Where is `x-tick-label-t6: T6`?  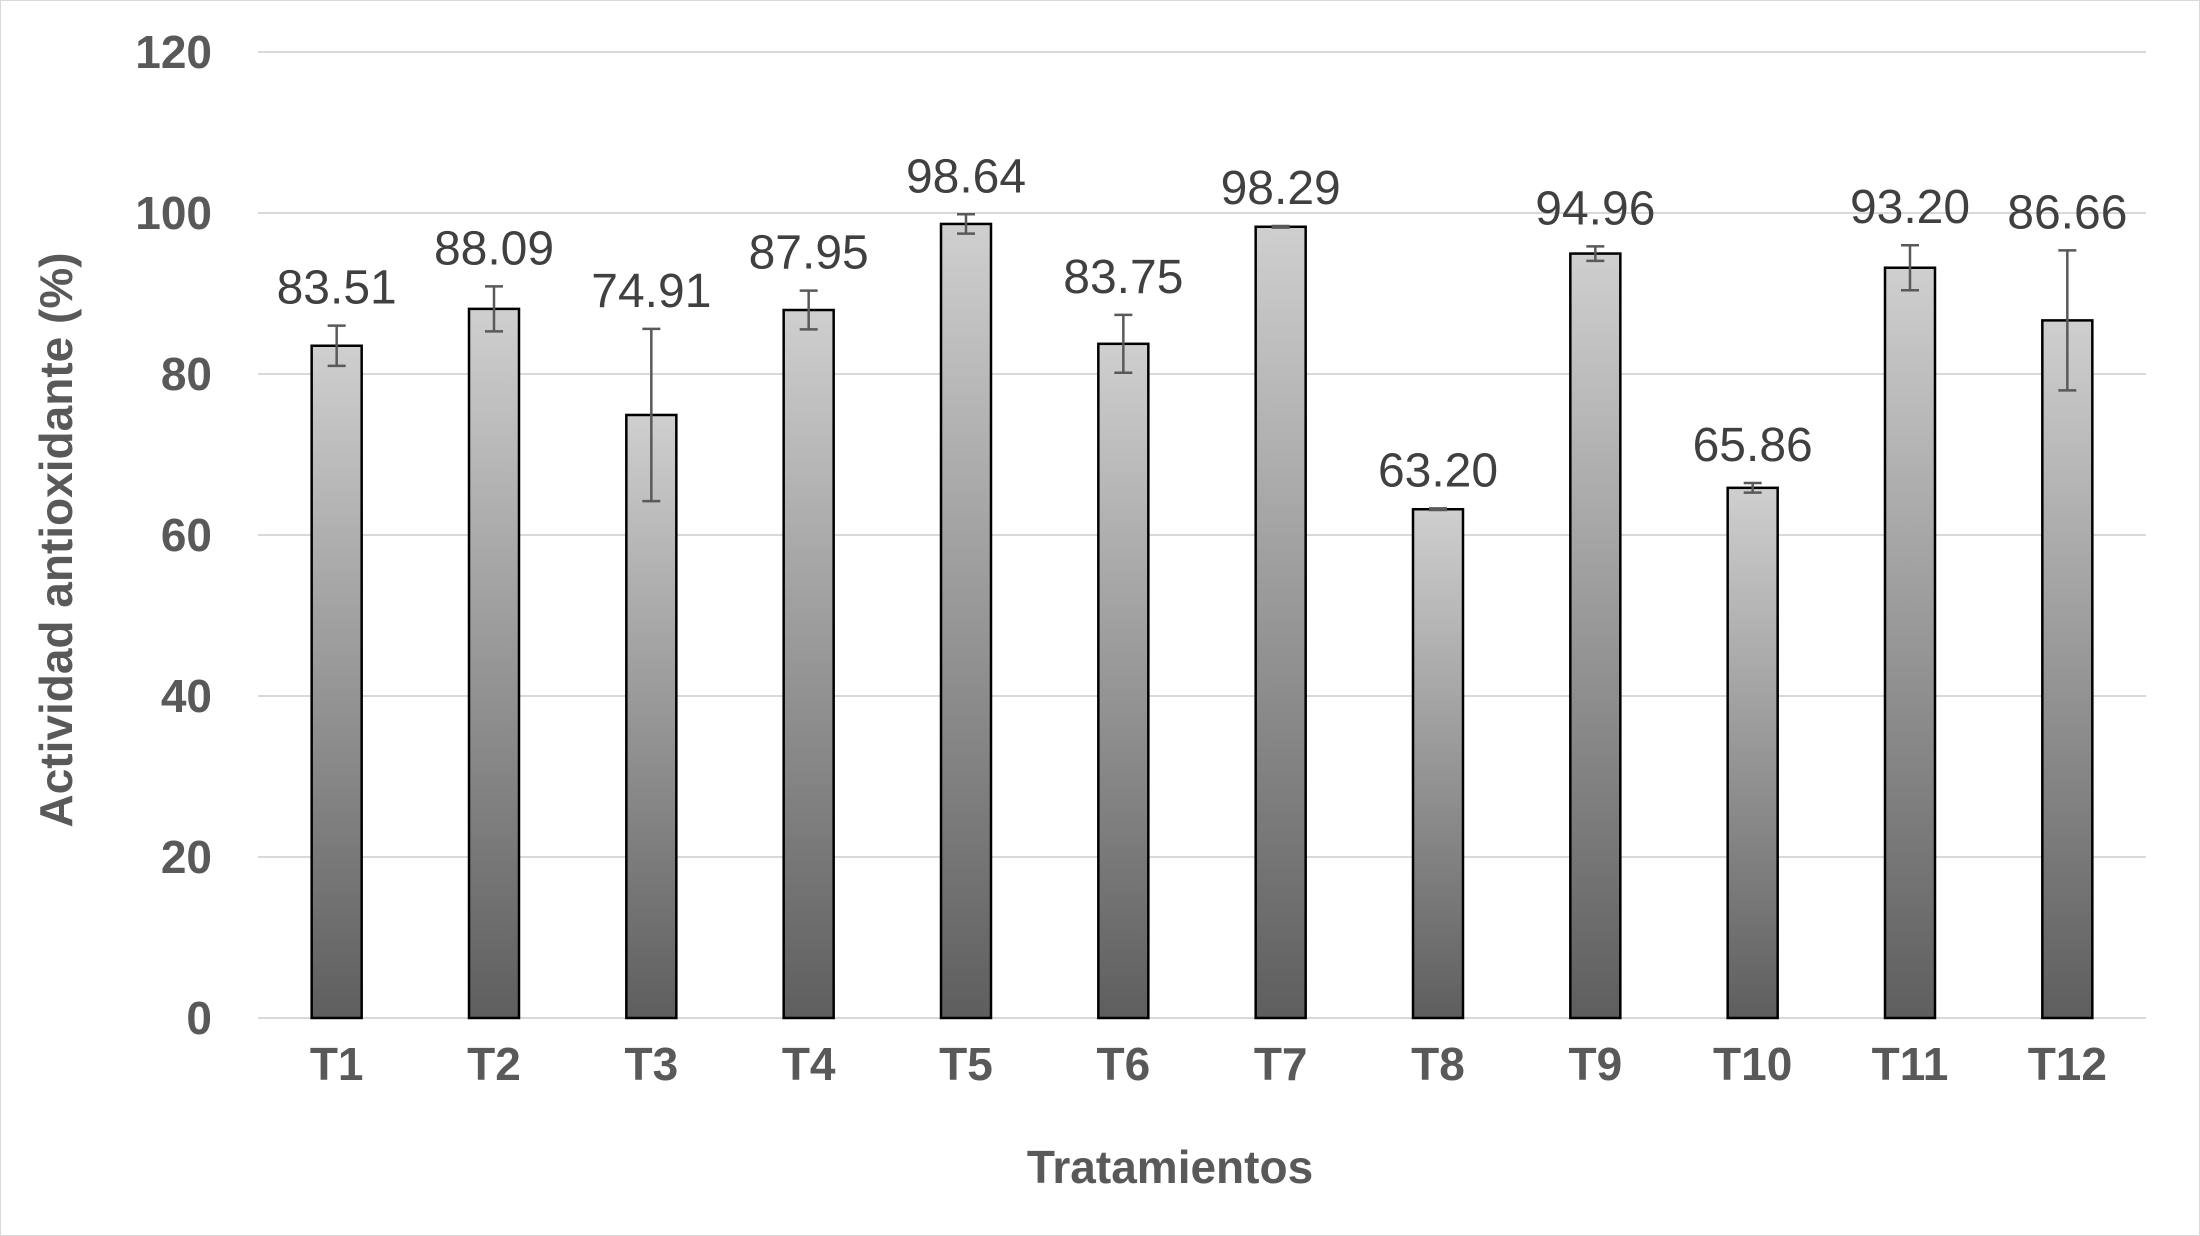 x-tick-label-t6: T6 is located at coordinates (1123, 1064).